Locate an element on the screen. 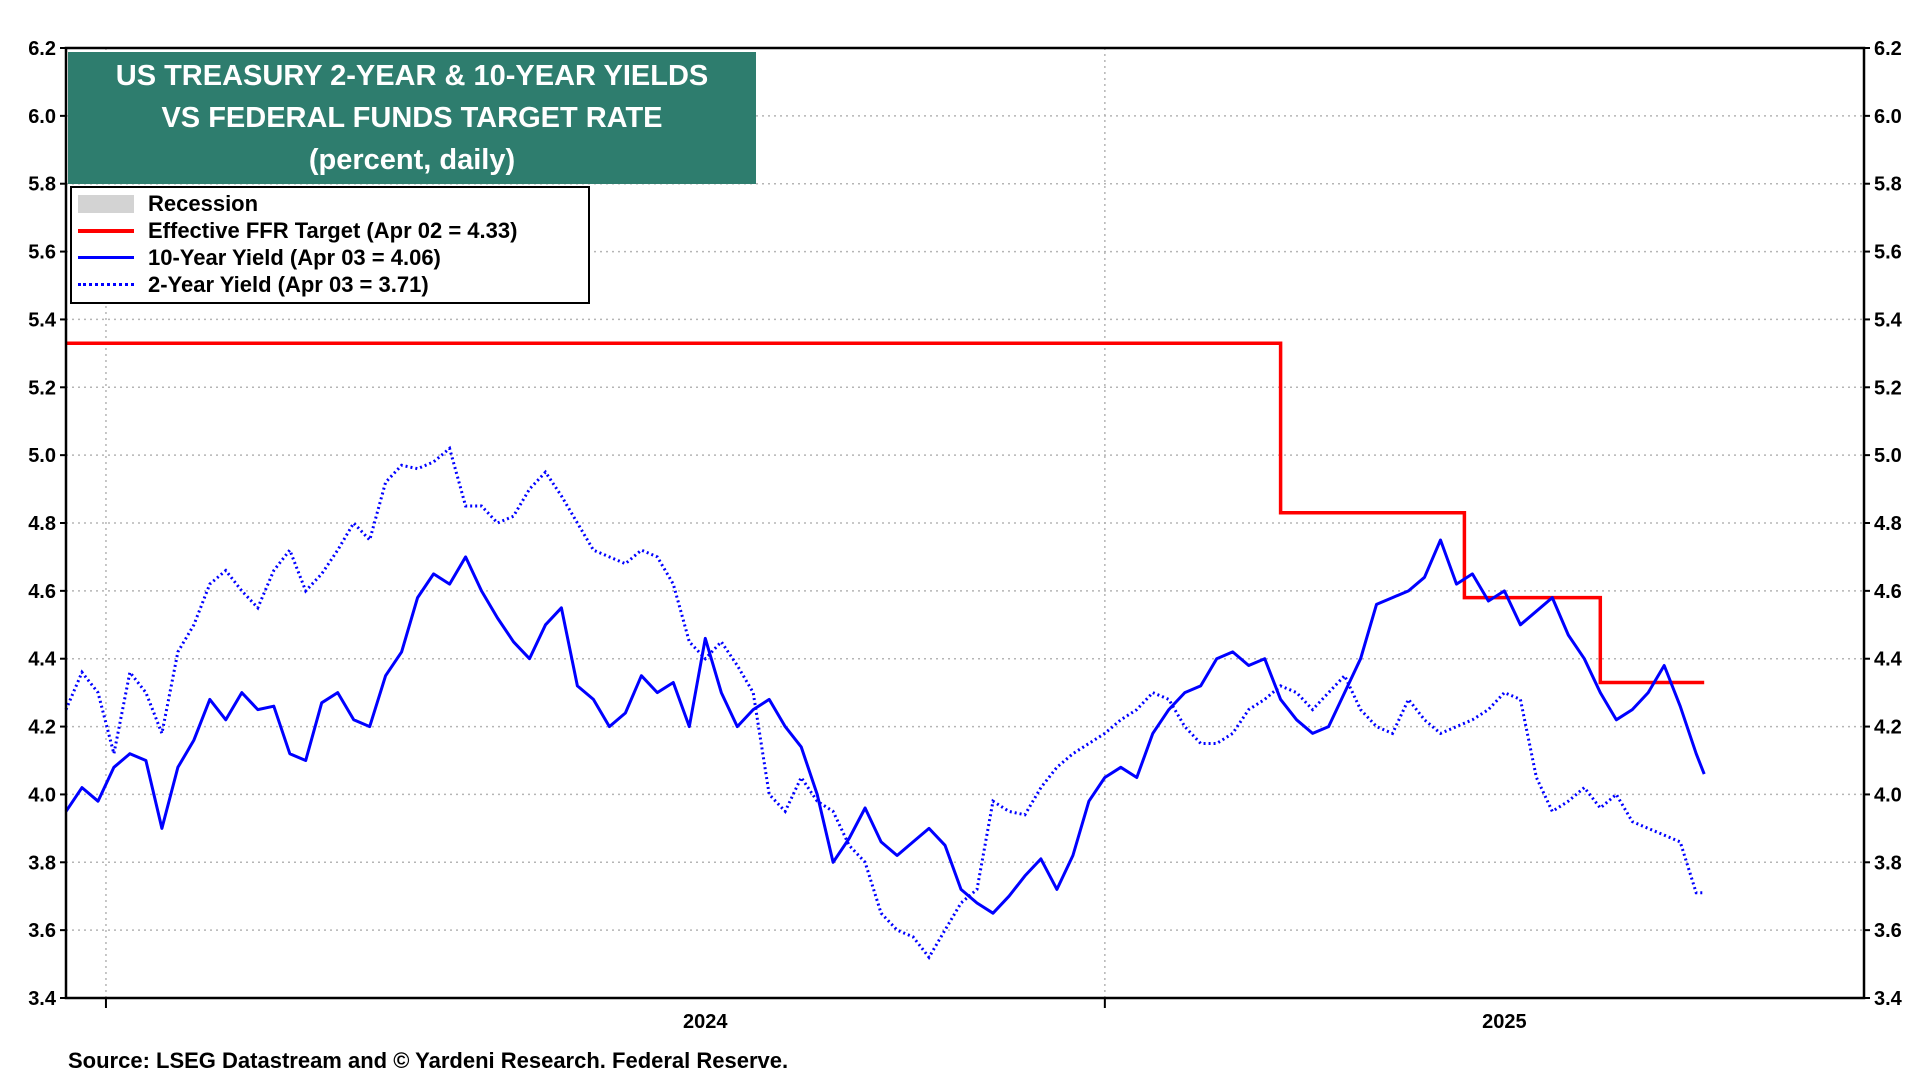  y-tick-label-left: 3.8 is located at coordinates (42, 863).